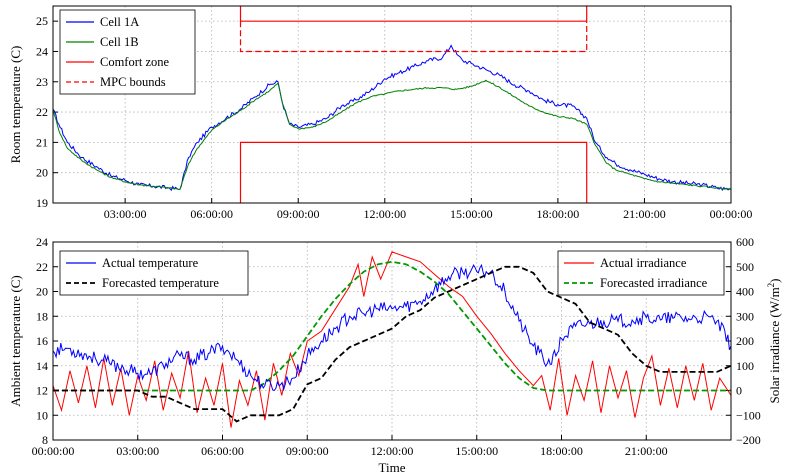 The height and width of the screenshot is (476, 789). I want to click on y-right-tick-label: 600, so click(745, 242).